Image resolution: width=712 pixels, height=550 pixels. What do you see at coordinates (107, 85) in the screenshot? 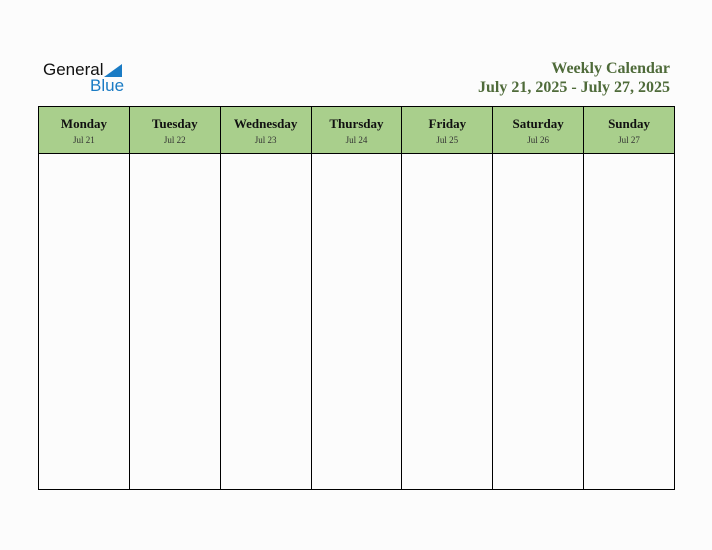
I see `logo-text-blue: Blue` at bounding box center [107, 85].